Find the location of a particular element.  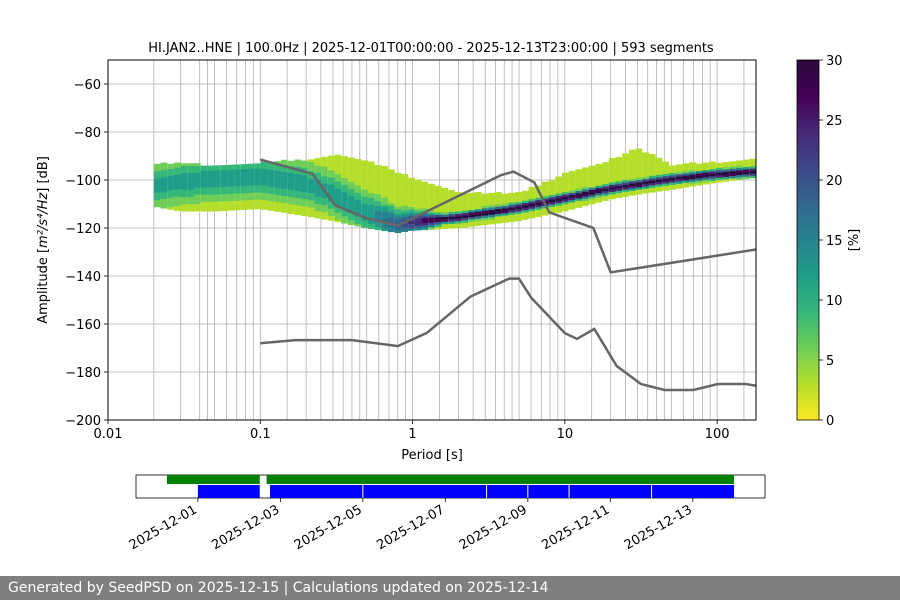

availability-top-segment is located at coordinates (500, 479).